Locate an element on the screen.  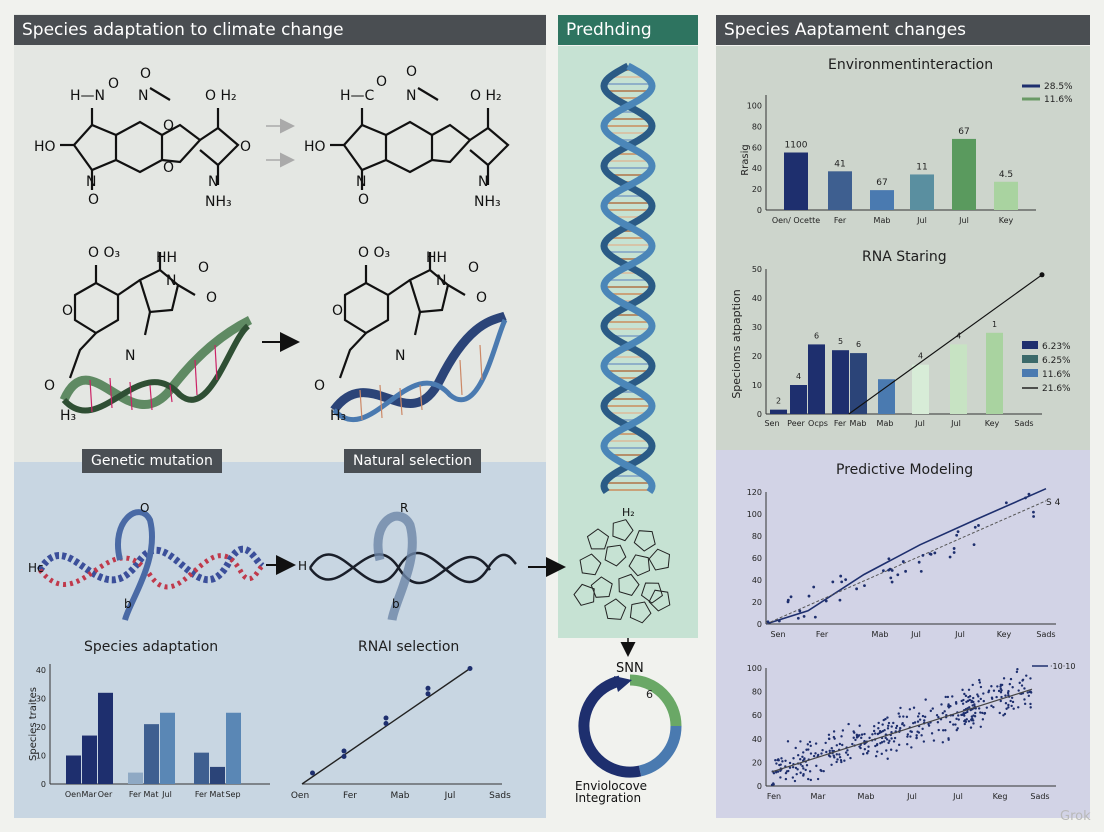
chart-density-scatter: 0 20 40 60 80 100 ·10·10 Fen Mar Mab Jul Jul Keg Sads is located at coordinates (911, 731).